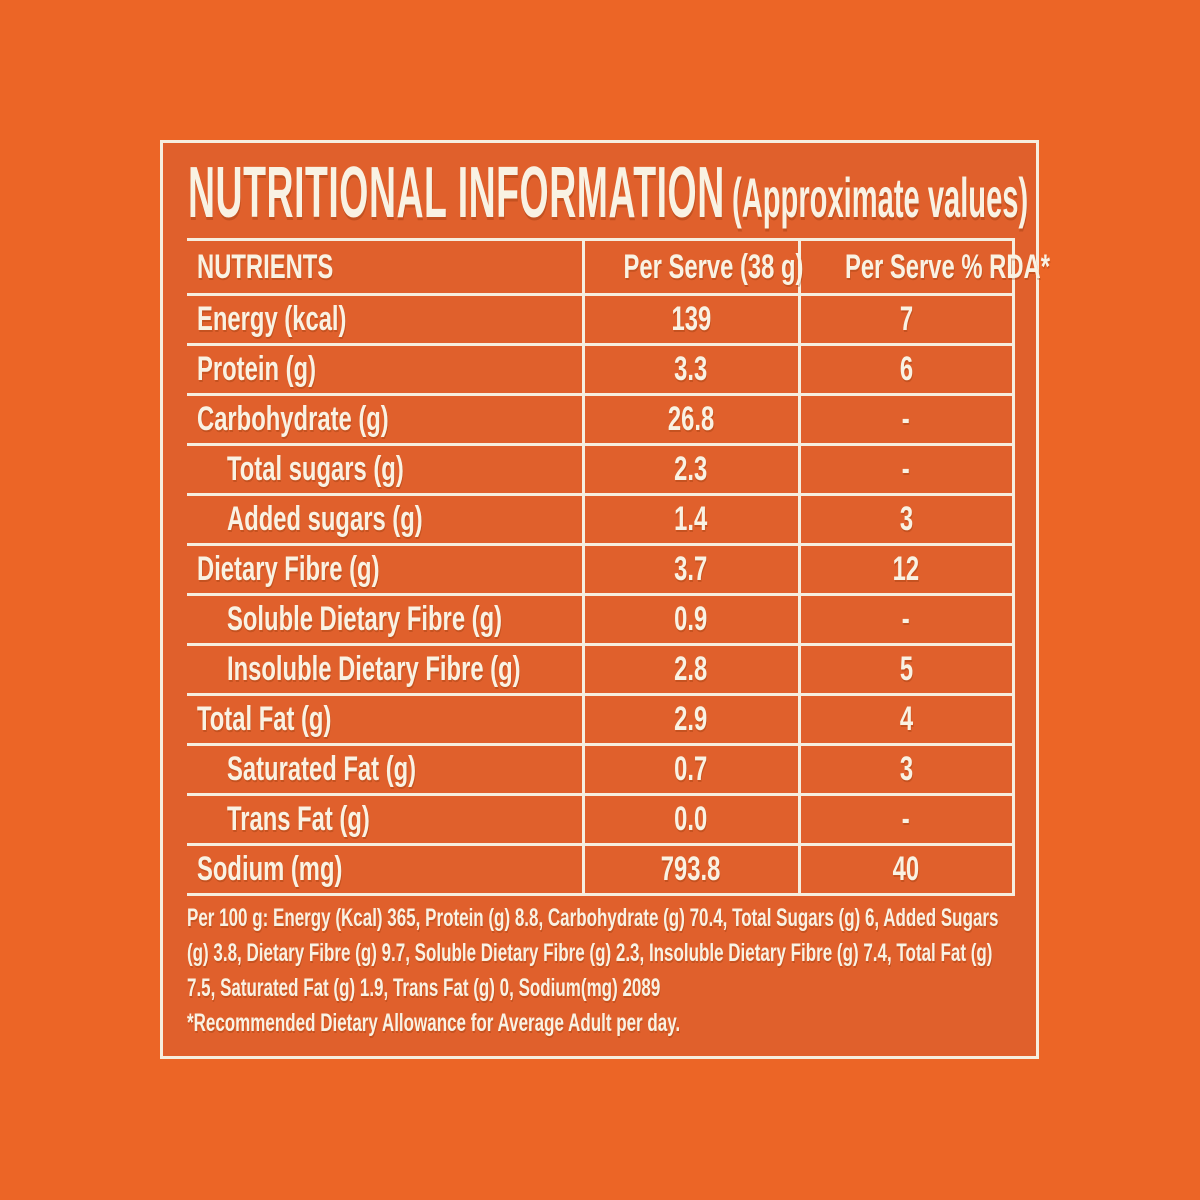 This screenshot has width=1200, height=1200. I want to click on per-serve-value-cell: 0.0, so click(690, 819).